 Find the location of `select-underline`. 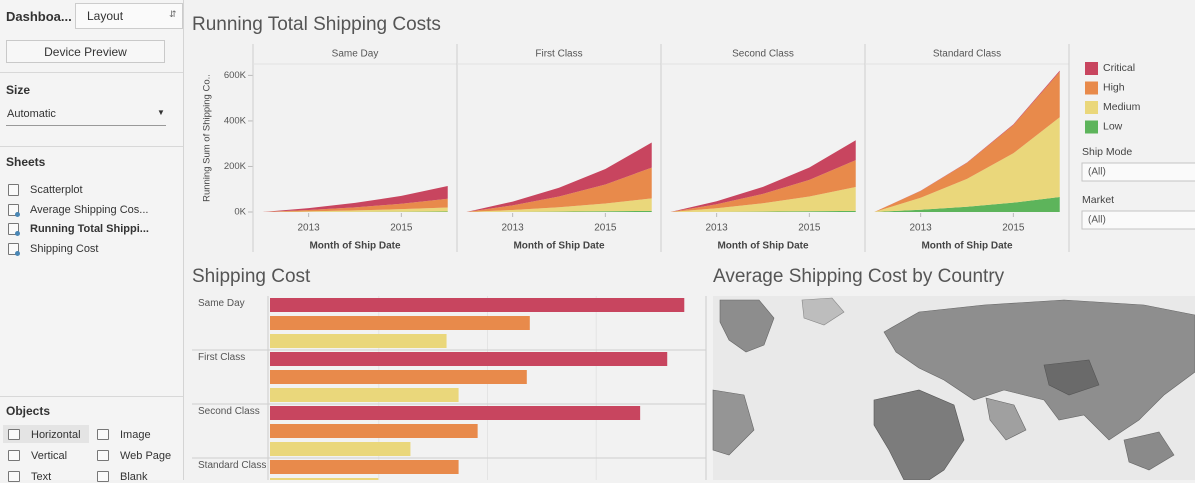

select-underline is located at coordinates (86, 125).